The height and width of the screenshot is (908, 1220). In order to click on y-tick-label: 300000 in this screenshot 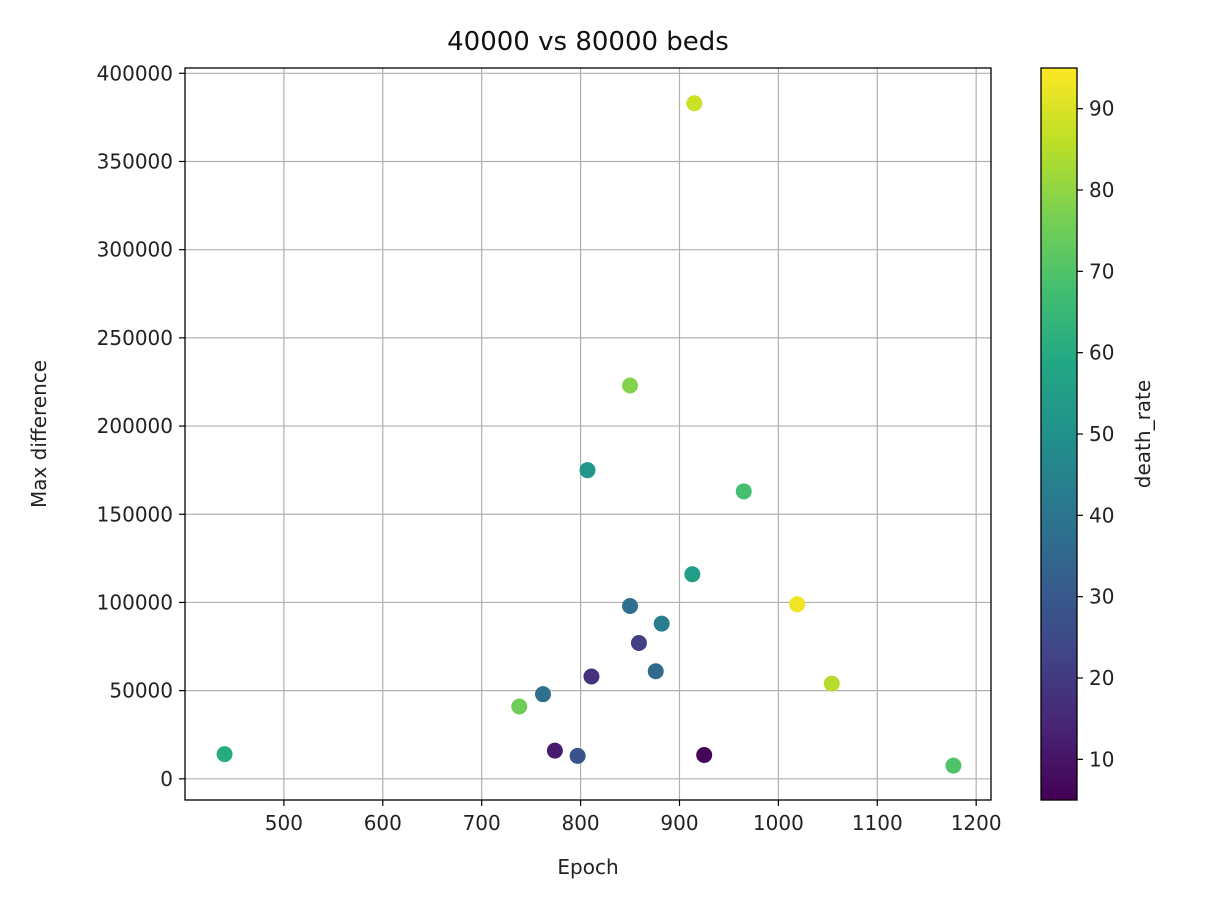, I will do `click(135, 250)`.